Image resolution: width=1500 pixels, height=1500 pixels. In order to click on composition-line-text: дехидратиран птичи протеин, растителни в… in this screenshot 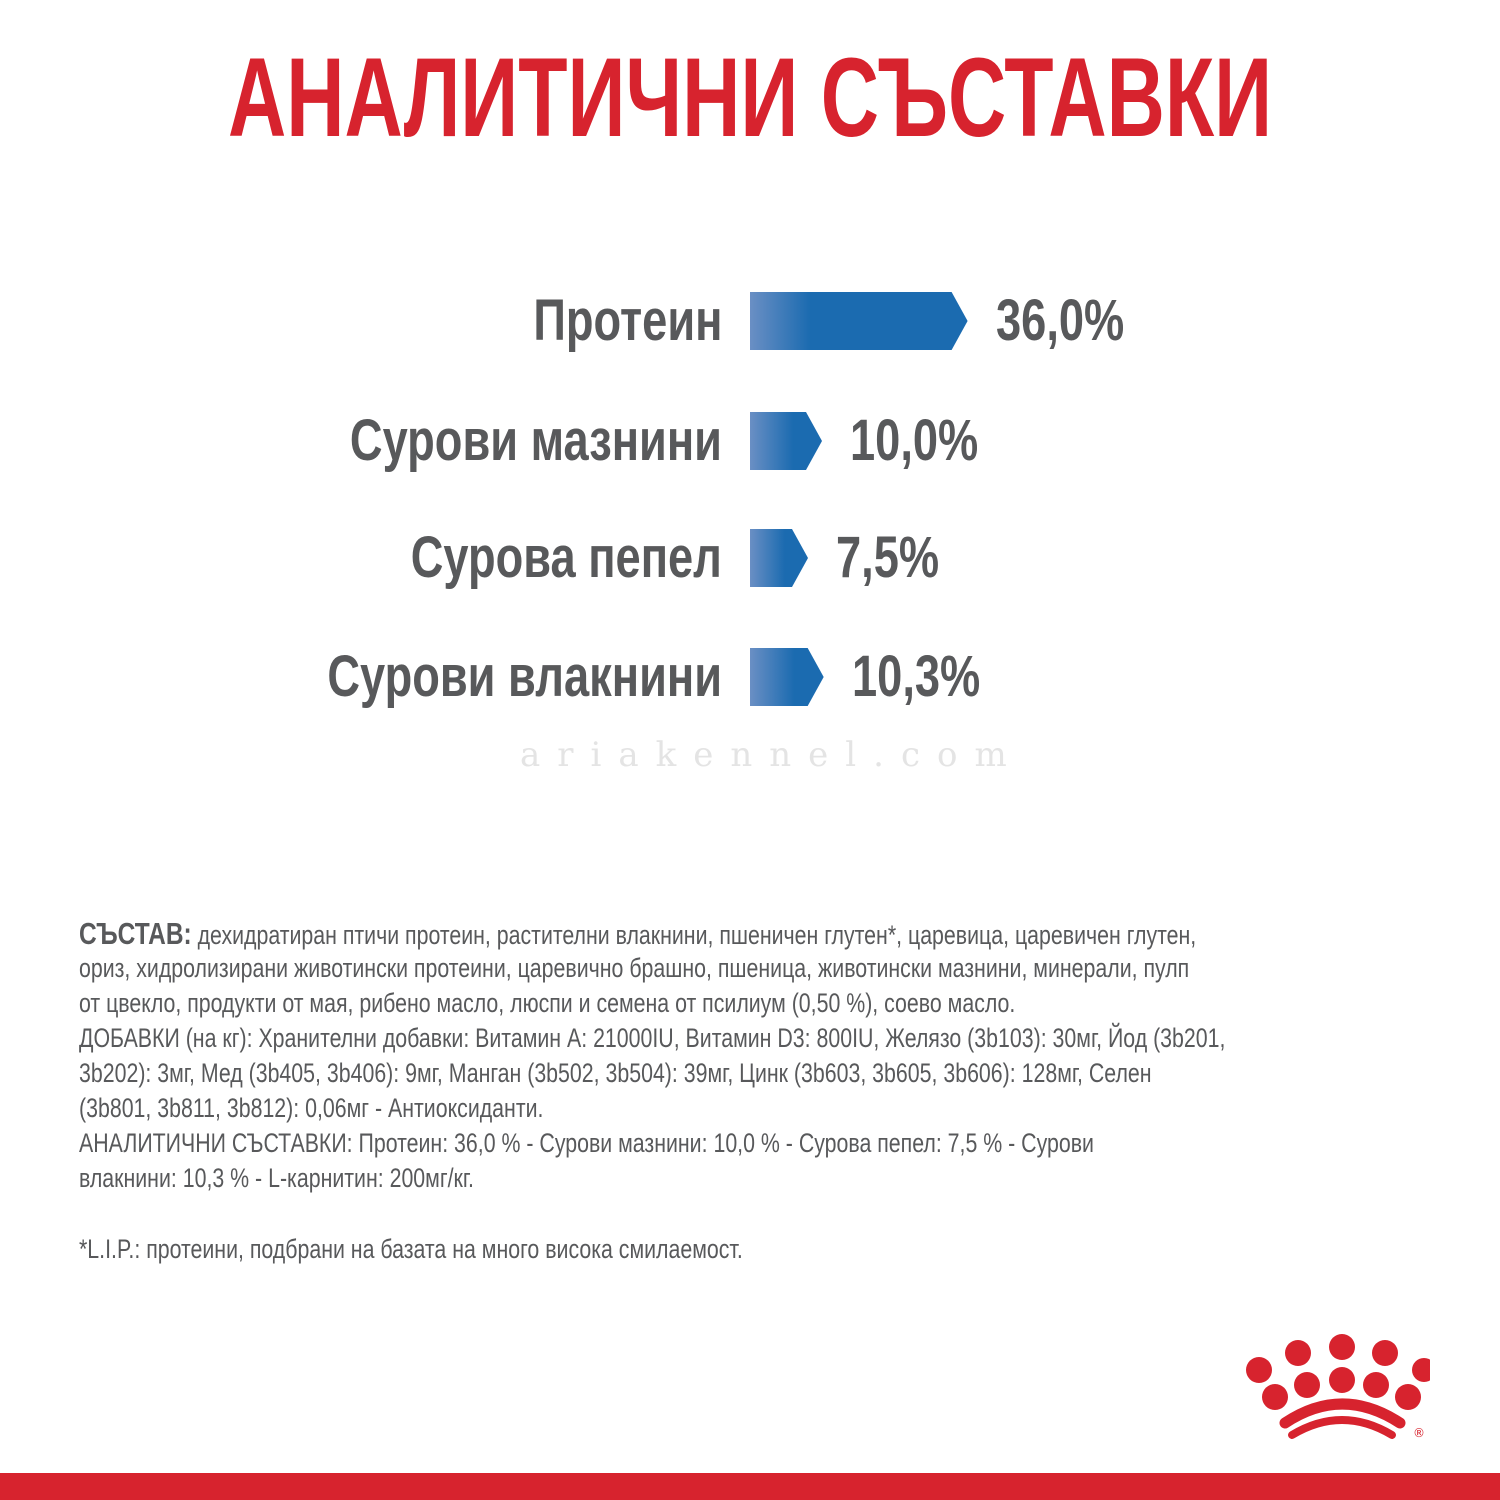, I will do `click(694, 935)`.